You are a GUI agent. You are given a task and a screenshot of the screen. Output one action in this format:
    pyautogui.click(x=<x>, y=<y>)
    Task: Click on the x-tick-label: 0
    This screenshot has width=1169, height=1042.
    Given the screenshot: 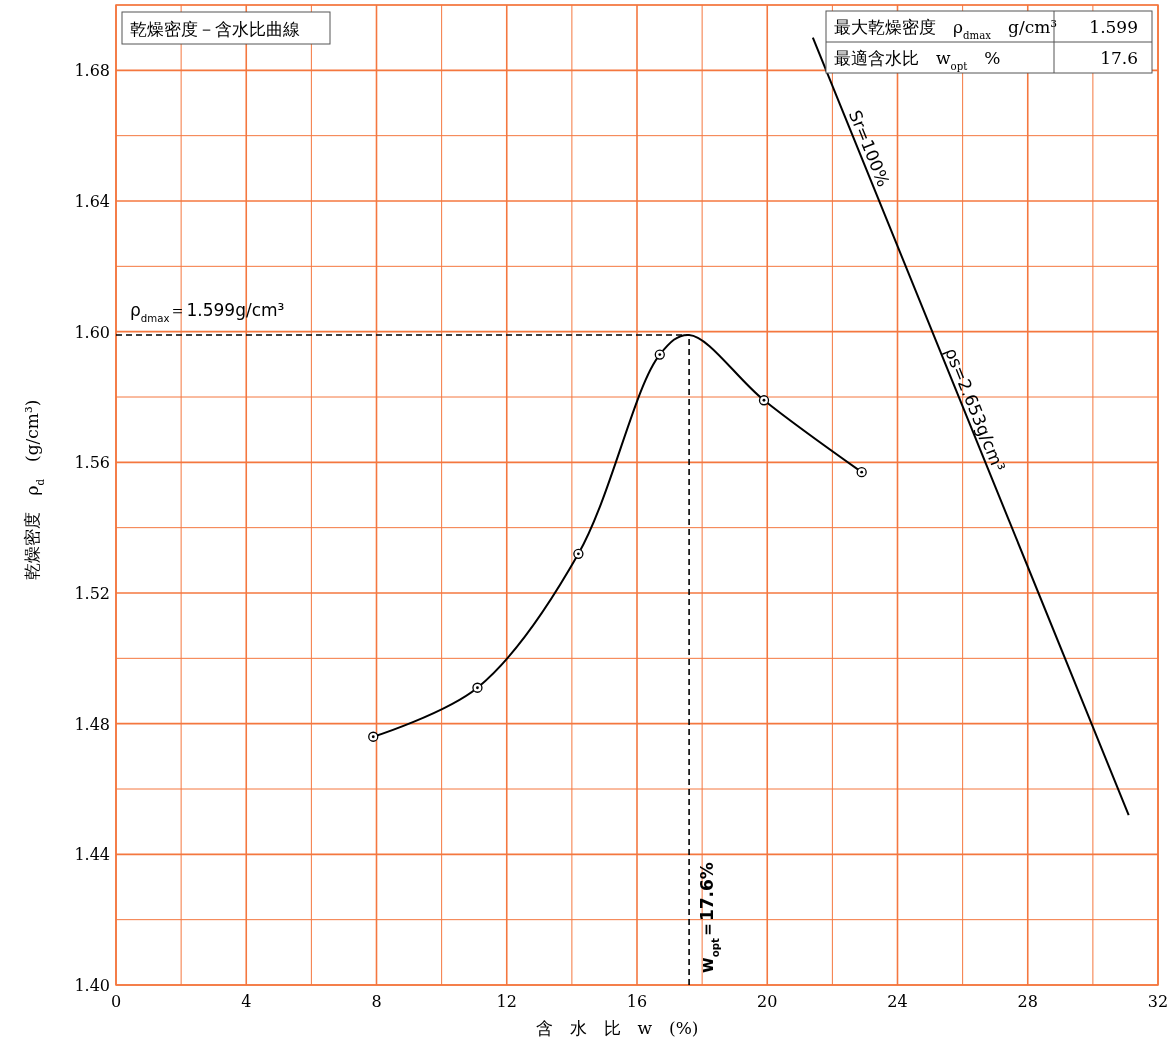 What is the action you would take?
    pyautogui.click(x=116, y=1001)
    